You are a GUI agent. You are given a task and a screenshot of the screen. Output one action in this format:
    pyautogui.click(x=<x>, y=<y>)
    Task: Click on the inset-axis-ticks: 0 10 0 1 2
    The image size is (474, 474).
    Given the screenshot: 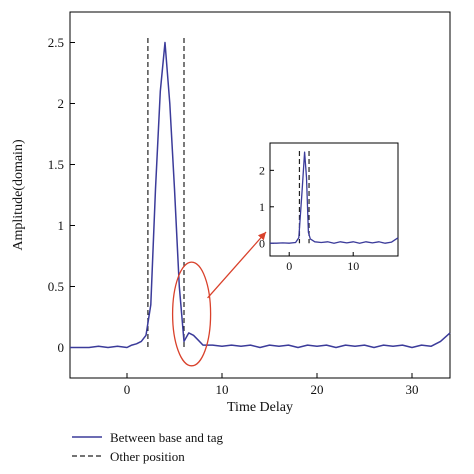 What is the action you would take?
    pyautogui.click(x=309, y=218)
    